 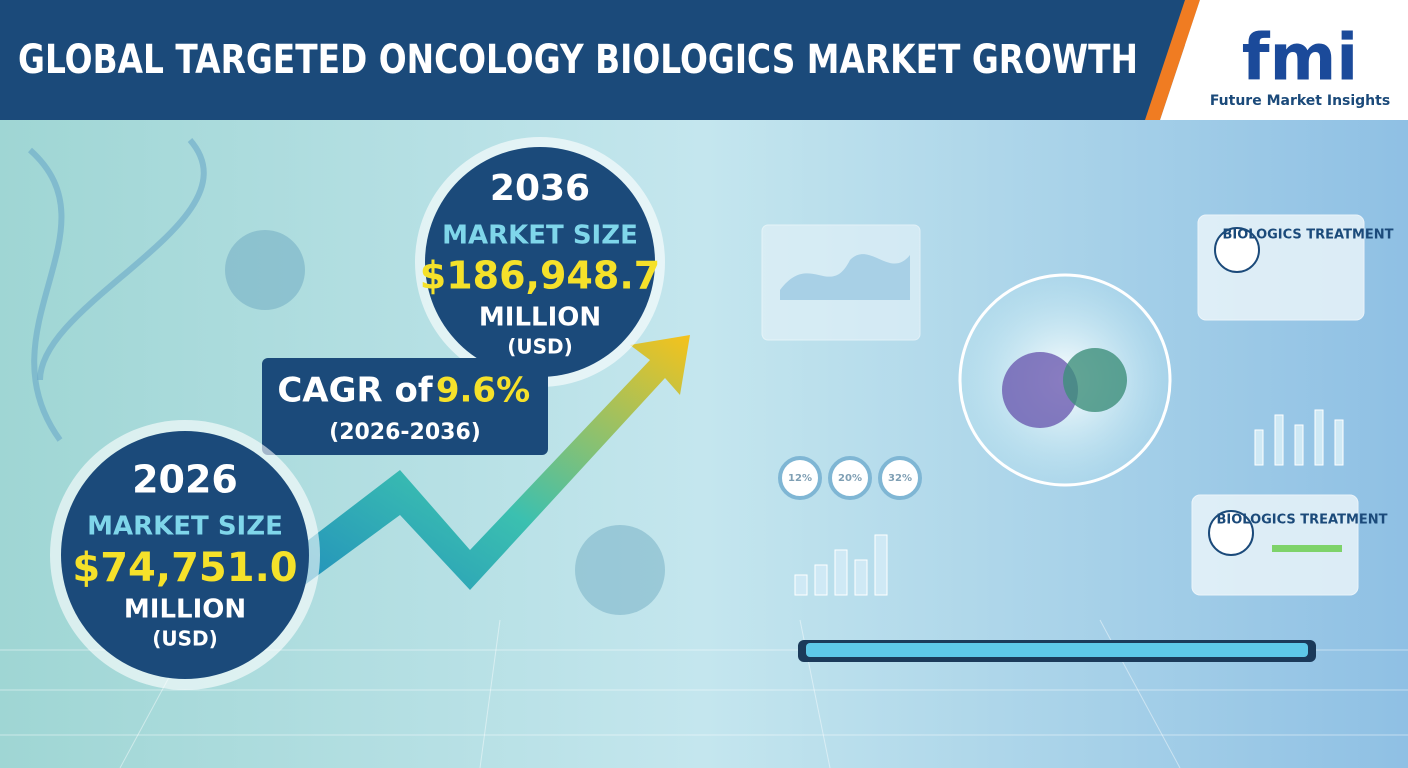 I want to click on cagr-period: (2026-2036), so click(x=405, y=432).